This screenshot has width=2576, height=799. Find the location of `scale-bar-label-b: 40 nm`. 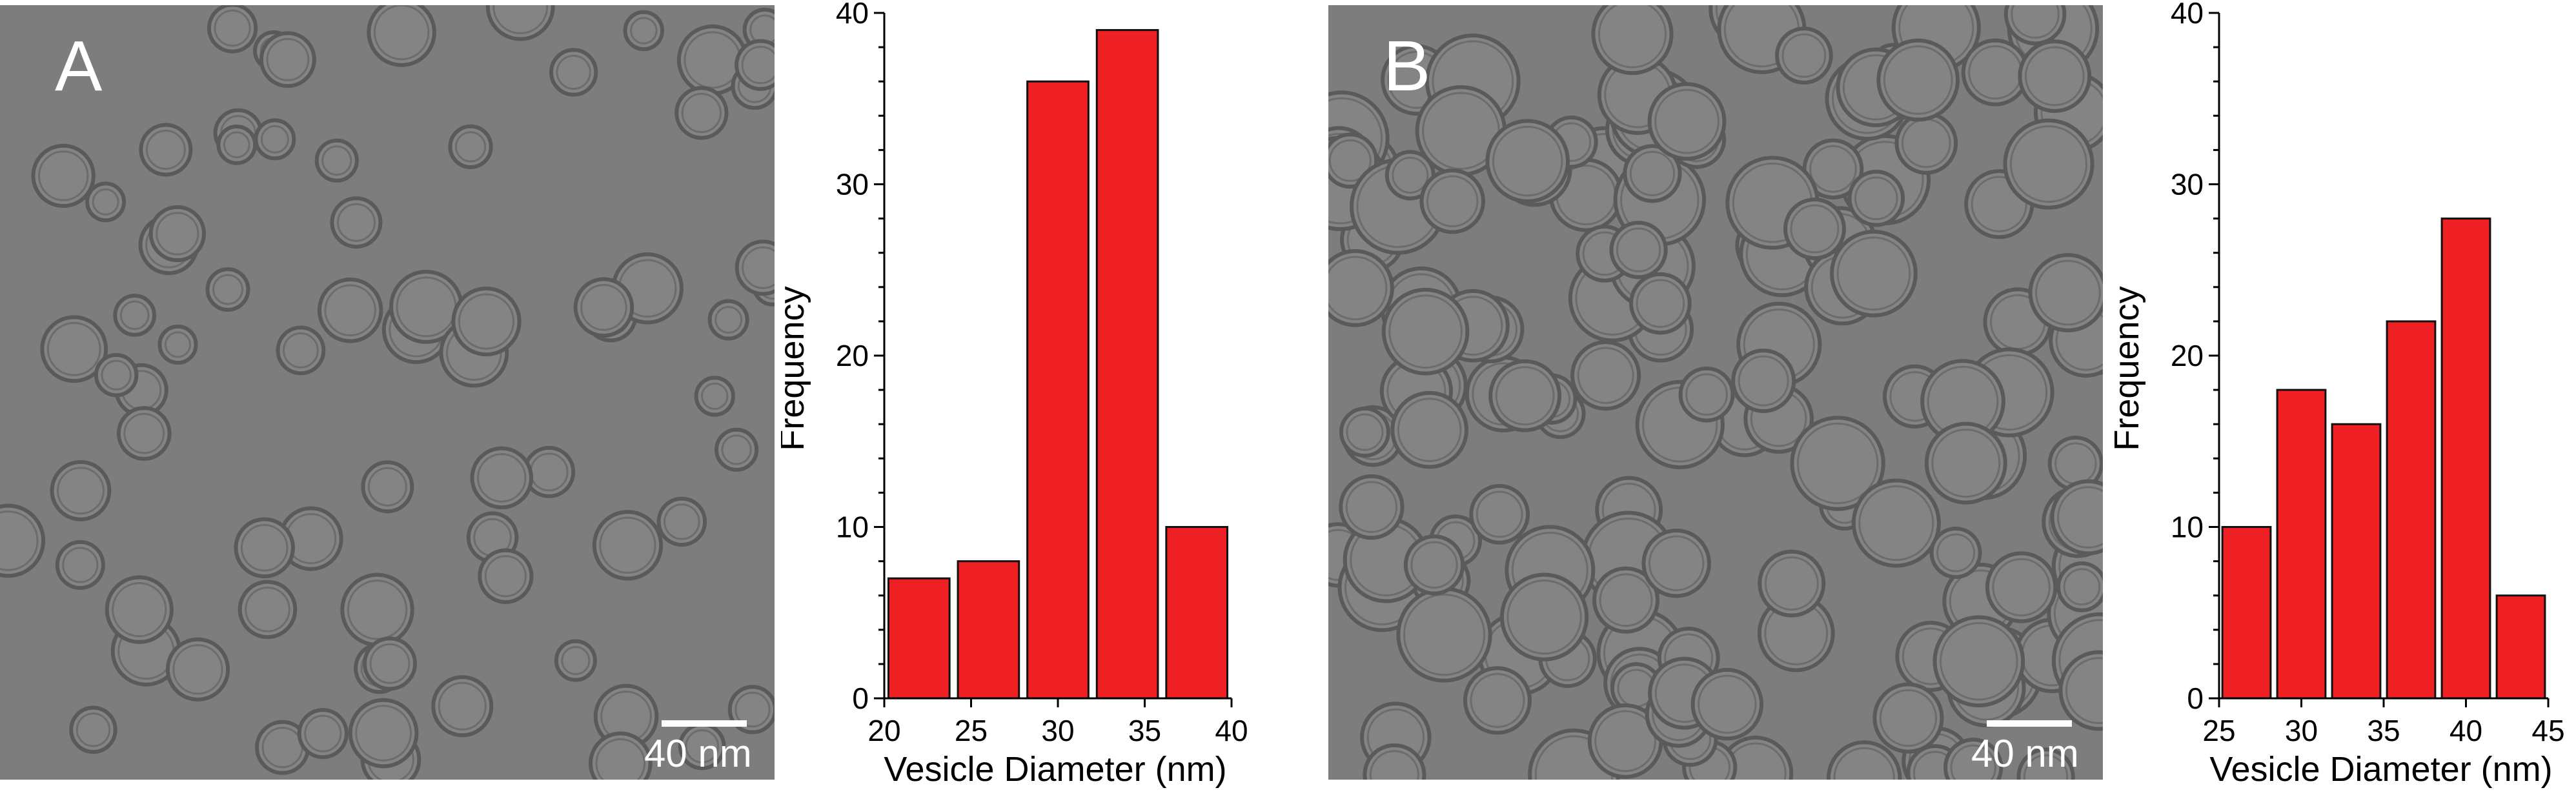

scale-bar-label-b: 40 nm is located at coordinates (2025, 753).